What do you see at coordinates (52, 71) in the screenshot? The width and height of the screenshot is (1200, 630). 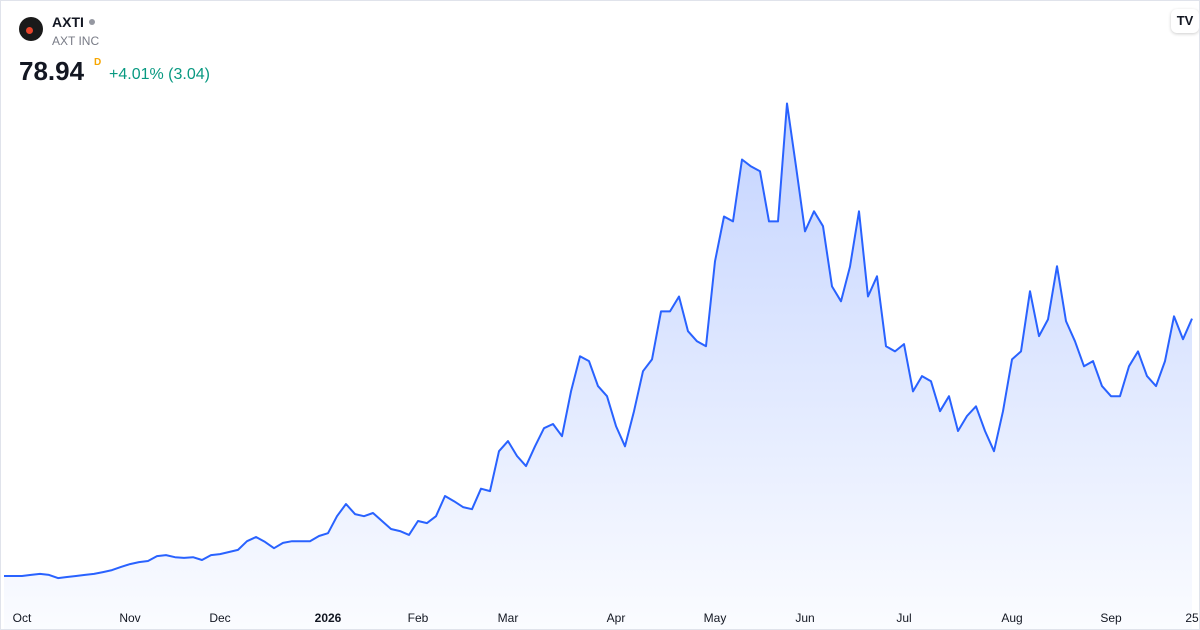 I see `price: 78.94` at bounding box center [52, 71].